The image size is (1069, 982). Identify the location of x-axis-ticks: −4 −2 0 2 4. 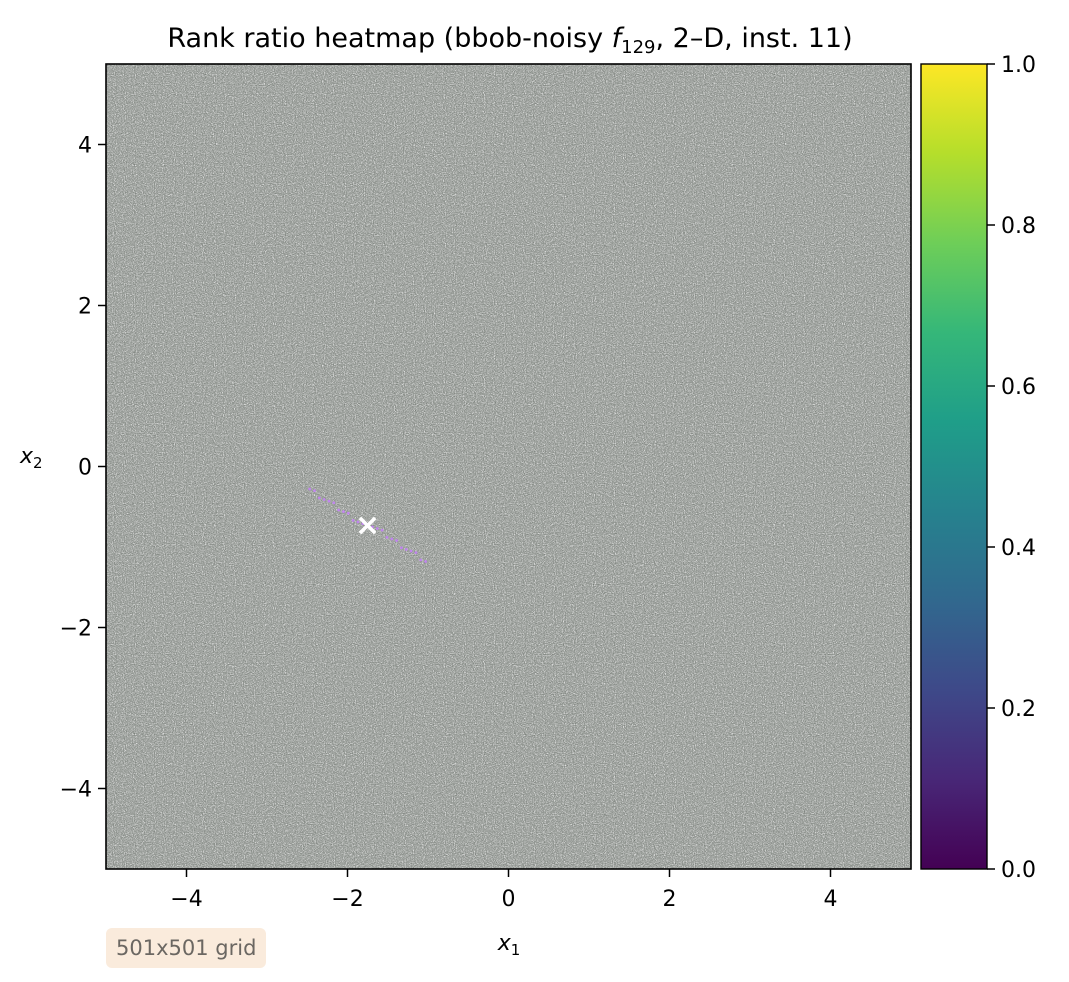
(504, 890).